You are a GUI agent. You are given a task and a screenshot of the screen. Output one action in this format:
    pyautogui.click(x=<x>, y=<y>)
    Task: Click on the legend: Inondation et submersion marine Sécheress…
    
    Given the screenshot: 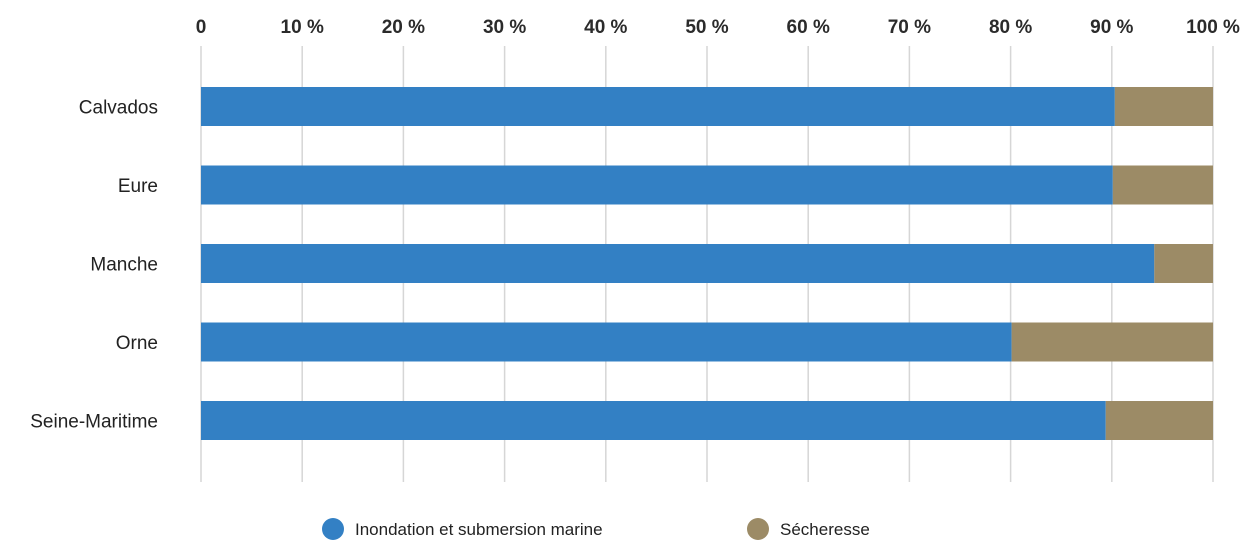 What is the action you would take?
    pyautogui.click(x=596, y=529)
    